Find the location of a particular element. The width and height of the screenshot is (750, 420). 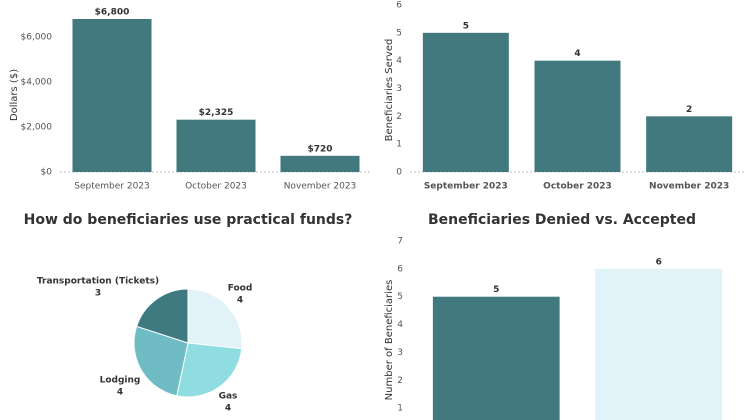

chart-title: Beneficiaries Denied vs. Accepted is located at coordinates (562, 220).